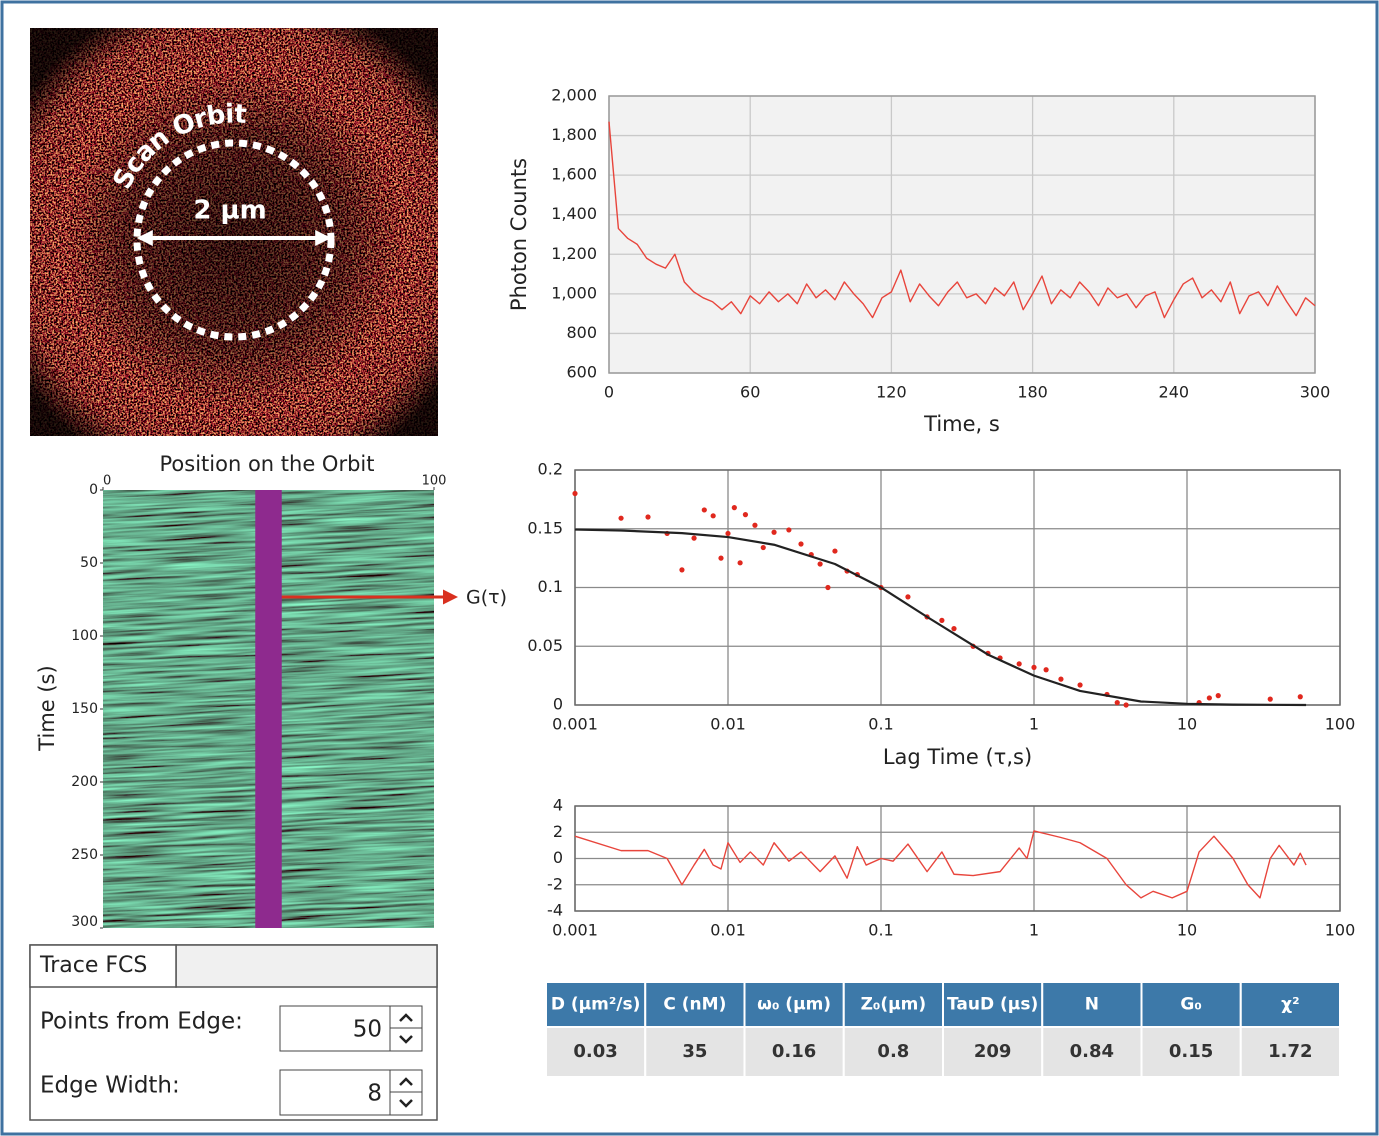 The width and height of the screenshot is (1379, 1136). I want to click on cell-text: 0.03, so click(595, 1051).